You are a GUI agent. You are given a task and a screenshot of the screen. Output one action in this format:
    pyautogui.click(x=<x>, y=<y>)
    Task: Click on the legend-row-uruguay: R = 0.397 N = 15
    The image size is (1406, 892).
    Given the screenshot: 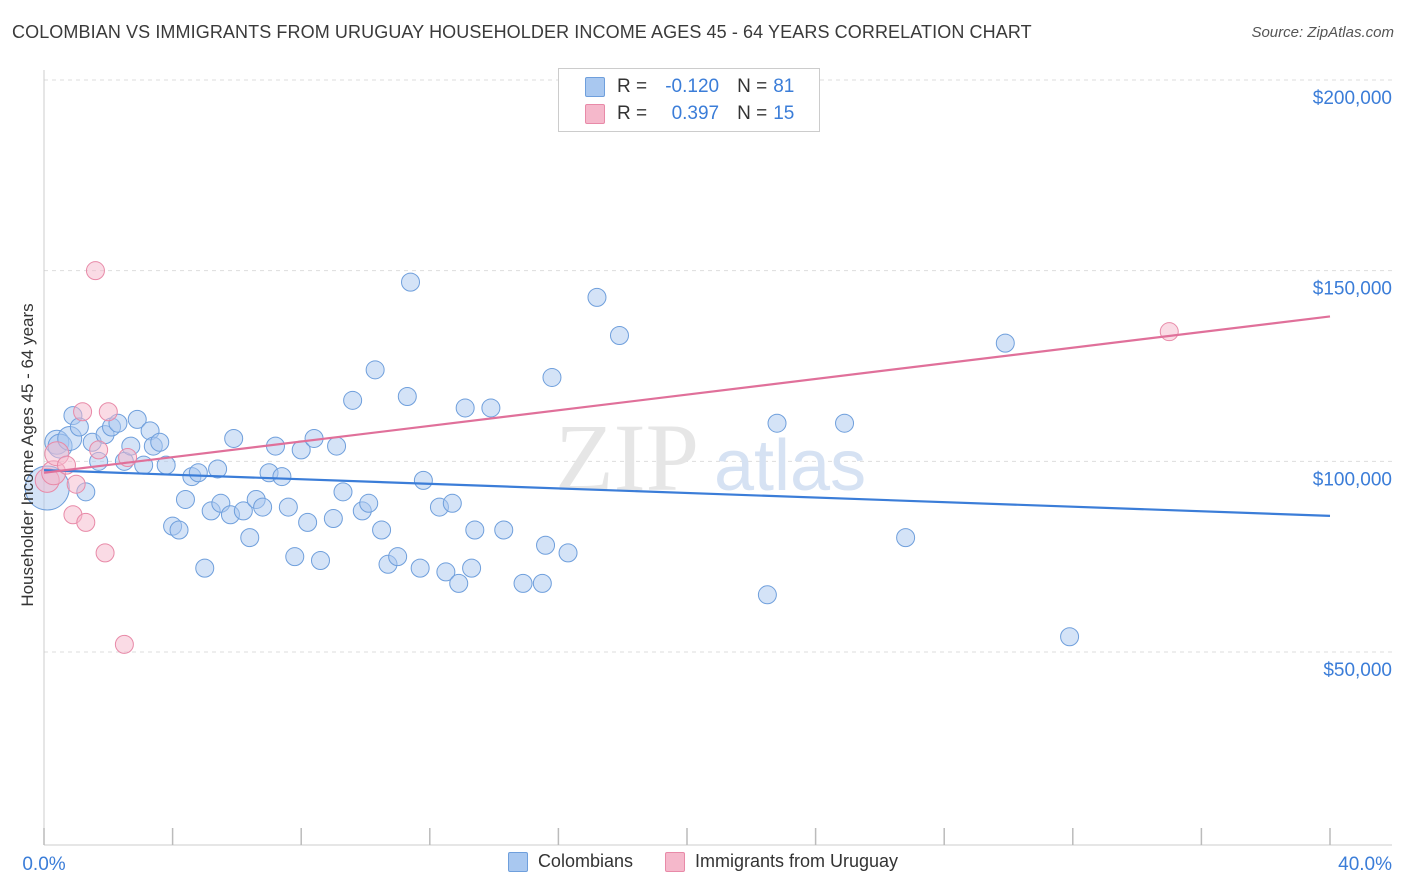 What is the action you would take?
    pyautogui.click(x=689, y=114)
    